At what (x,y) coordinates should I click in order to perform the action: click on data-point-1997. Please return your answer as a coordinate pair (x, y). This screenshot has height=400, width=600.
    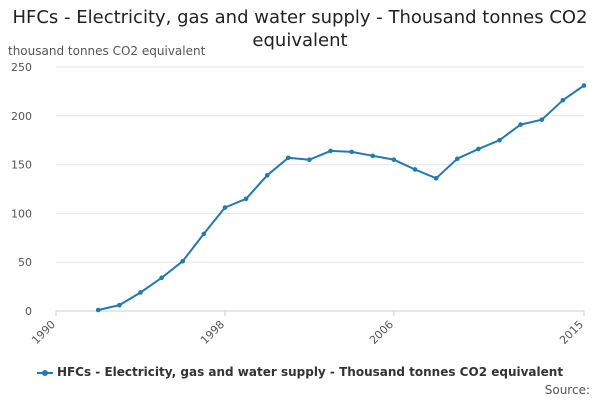
    Looking at the image, I should click on (204, 234).